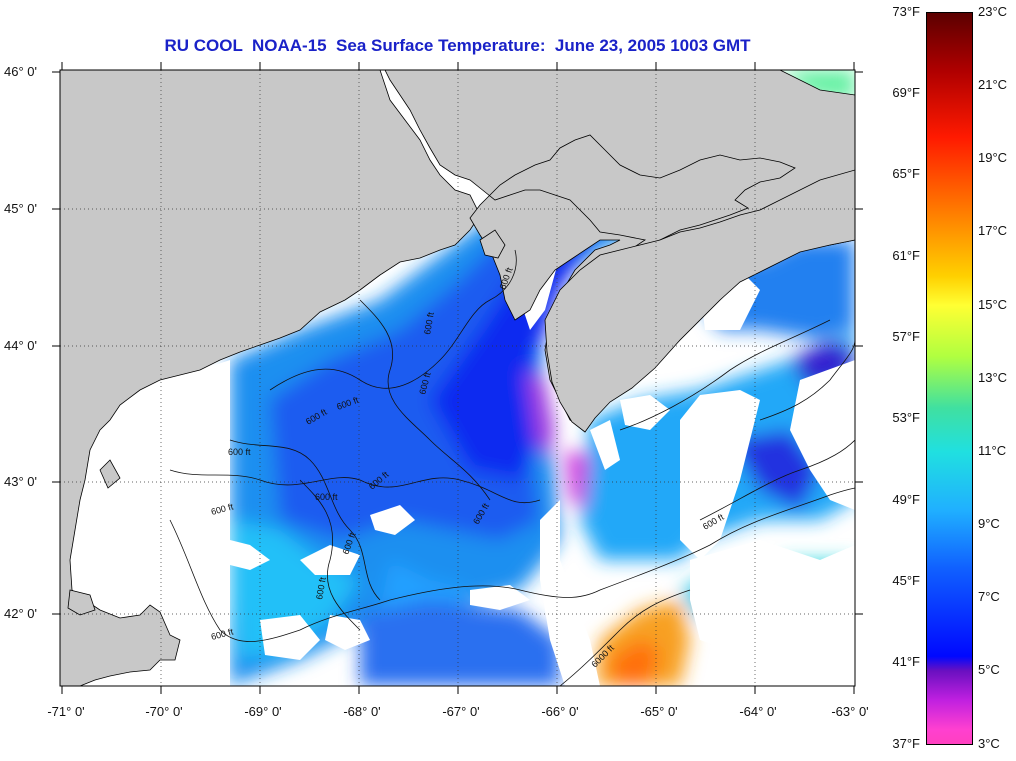  Describe the element at coordinates (758, 711) in the screenshot. I see `lon-tick-label: -64° 0'` at that location.